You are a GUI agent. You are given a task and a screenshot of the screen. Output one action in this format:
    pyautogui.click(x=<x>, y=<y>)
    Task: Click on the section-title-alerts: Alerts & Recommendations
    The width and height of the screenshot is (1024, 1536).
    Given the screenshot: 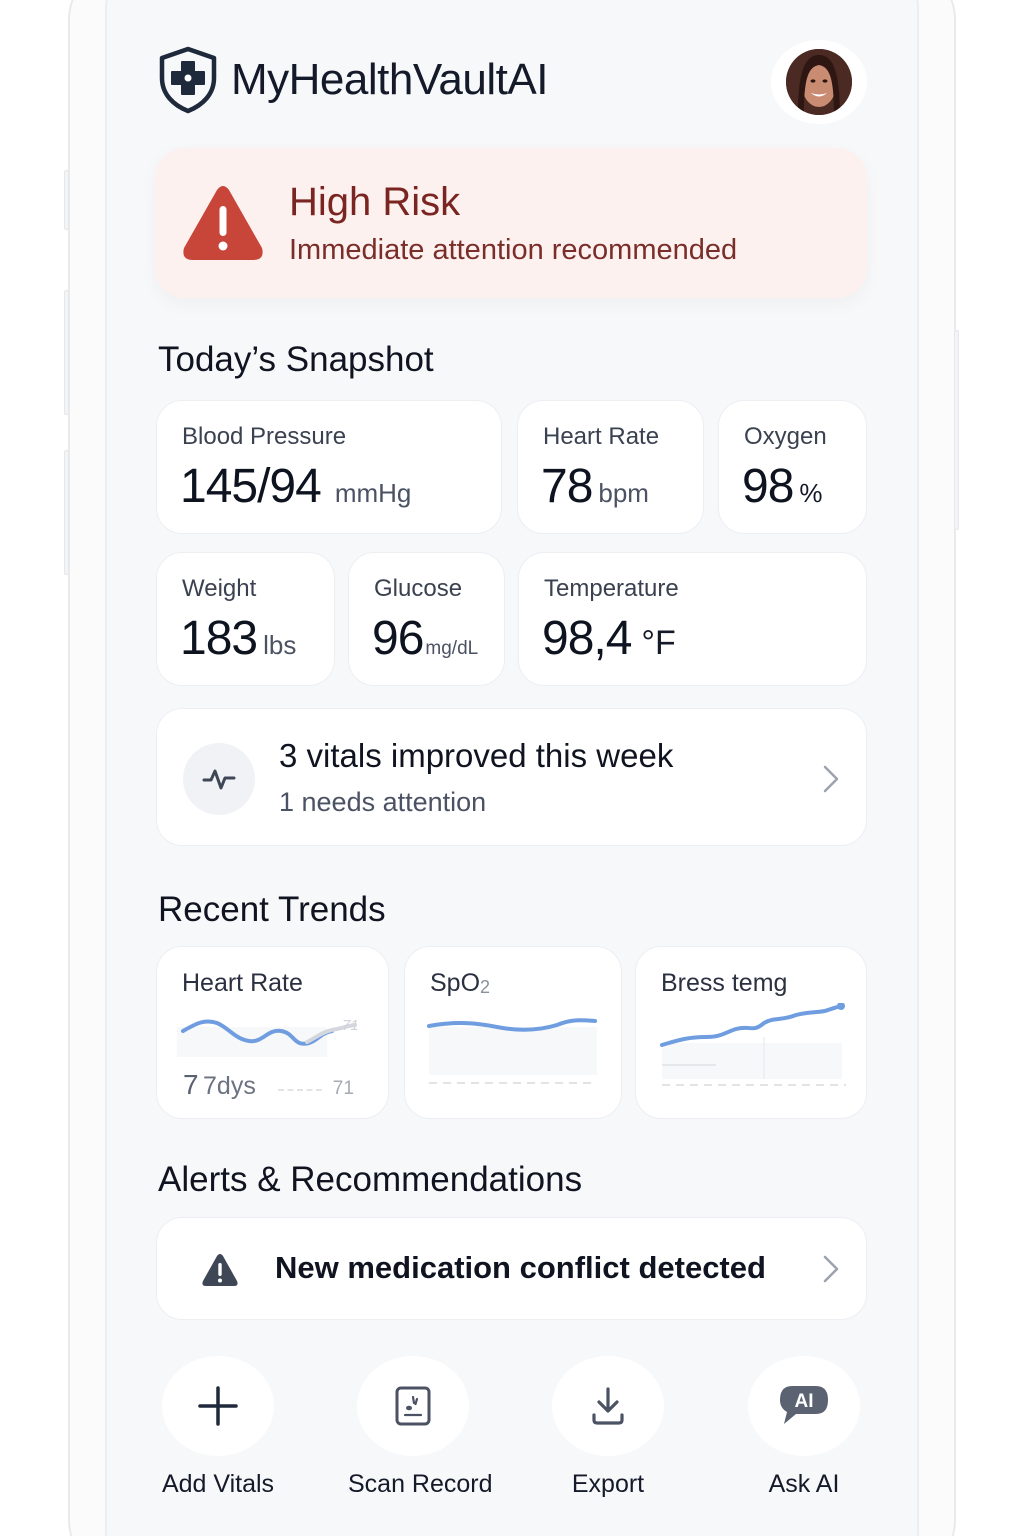 What is the action you would take?
    pyautogui.click(x=370, y=1179)
    